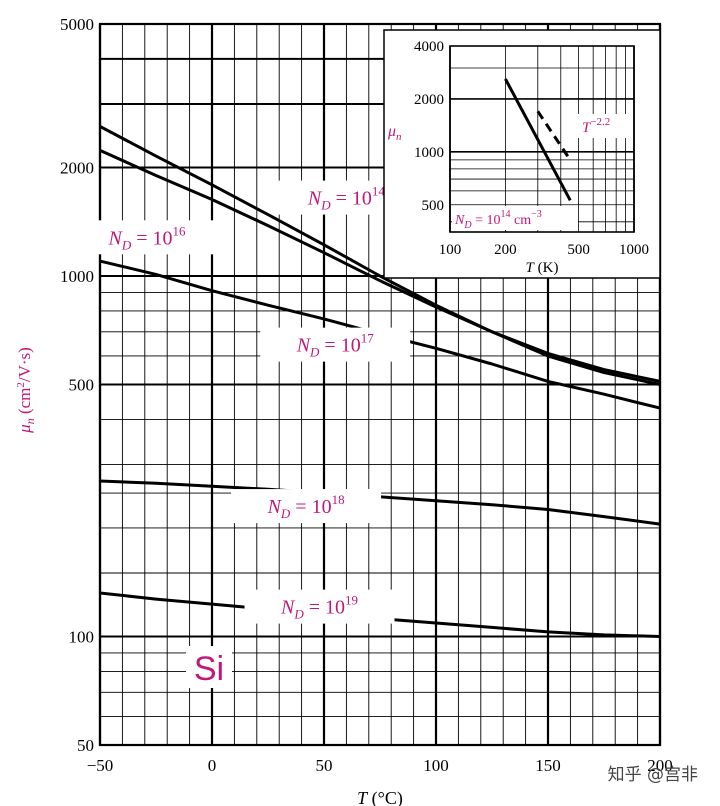 This screenshot has height=806, width=720. Describe the element at coordinates (436, 765) in the screenshot. I see `x-tick-label: 100` at that location.